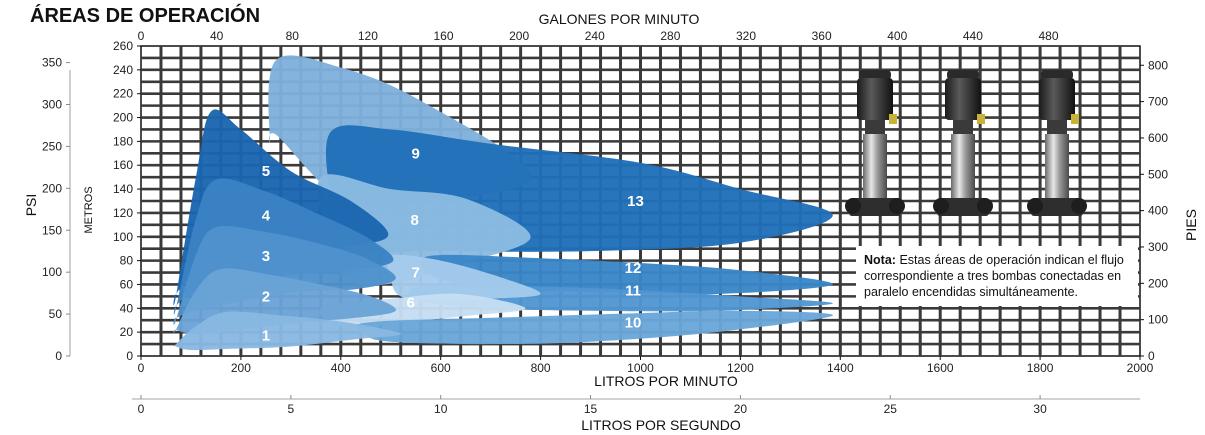 The image size is (1205, 435). Describe the element at coordinates (123, 94) in the screenshot. I see `meters-tick-label: 220` at that location.